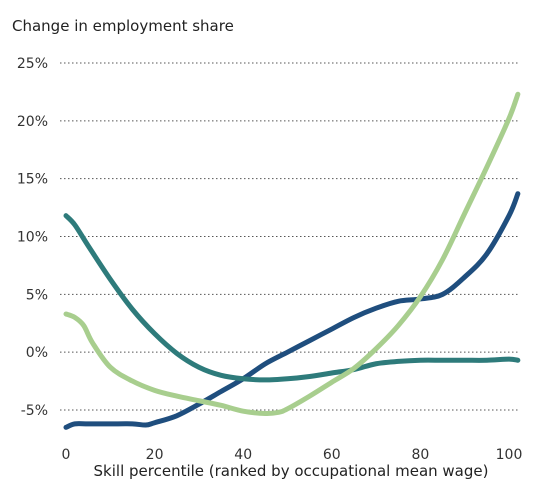  I want to click on y-tick-label: 20%, so click(32, 122).